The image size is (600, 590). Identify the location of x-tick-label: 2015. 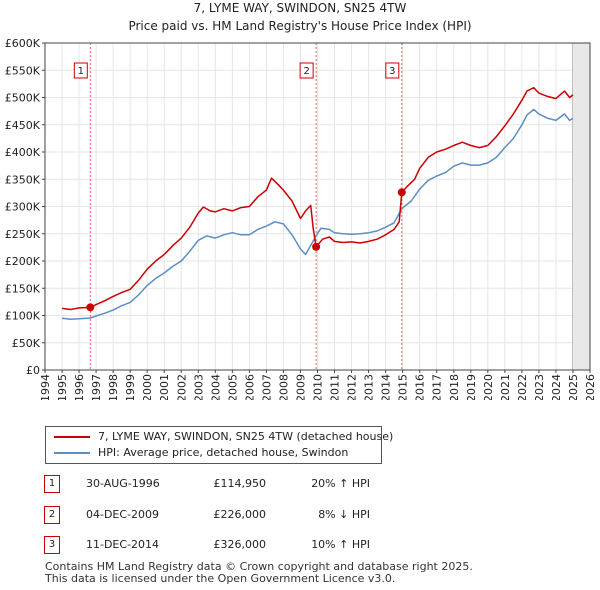
(403, 387).